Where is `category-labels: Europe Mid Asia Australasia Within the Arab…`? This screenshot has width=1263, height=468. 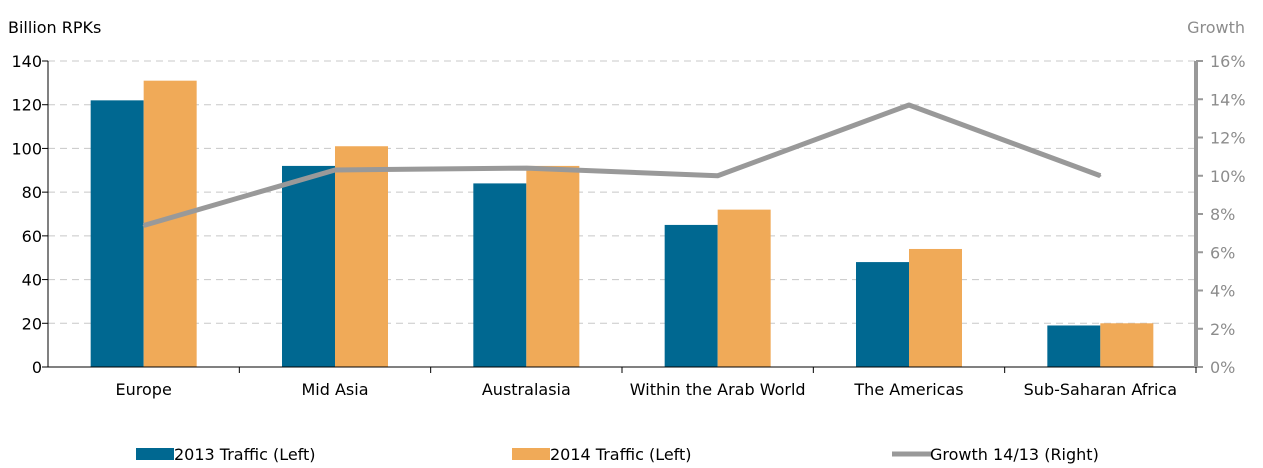 category-labels: Europe Mid Asia Australasia Within the Arab… is located at coordinates (646, 389).